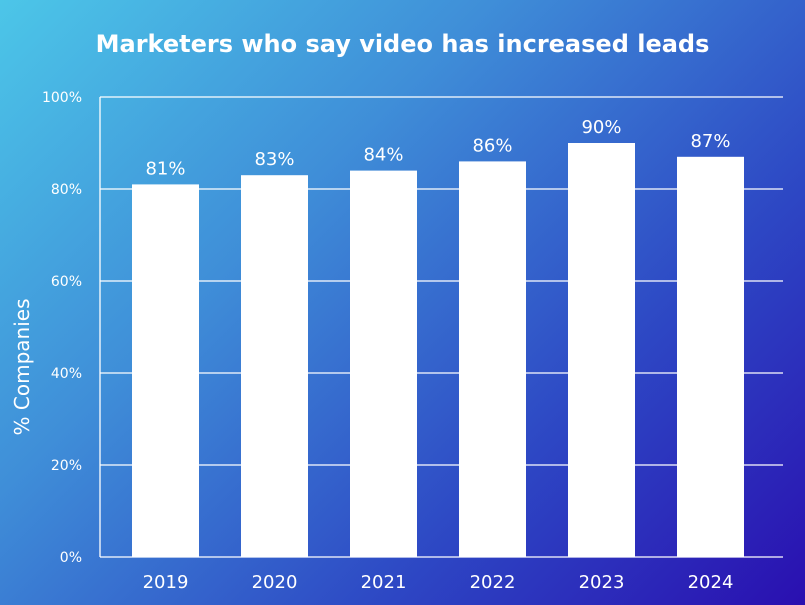  I want to click on x-tick-label: 2019, so click(166, 582).